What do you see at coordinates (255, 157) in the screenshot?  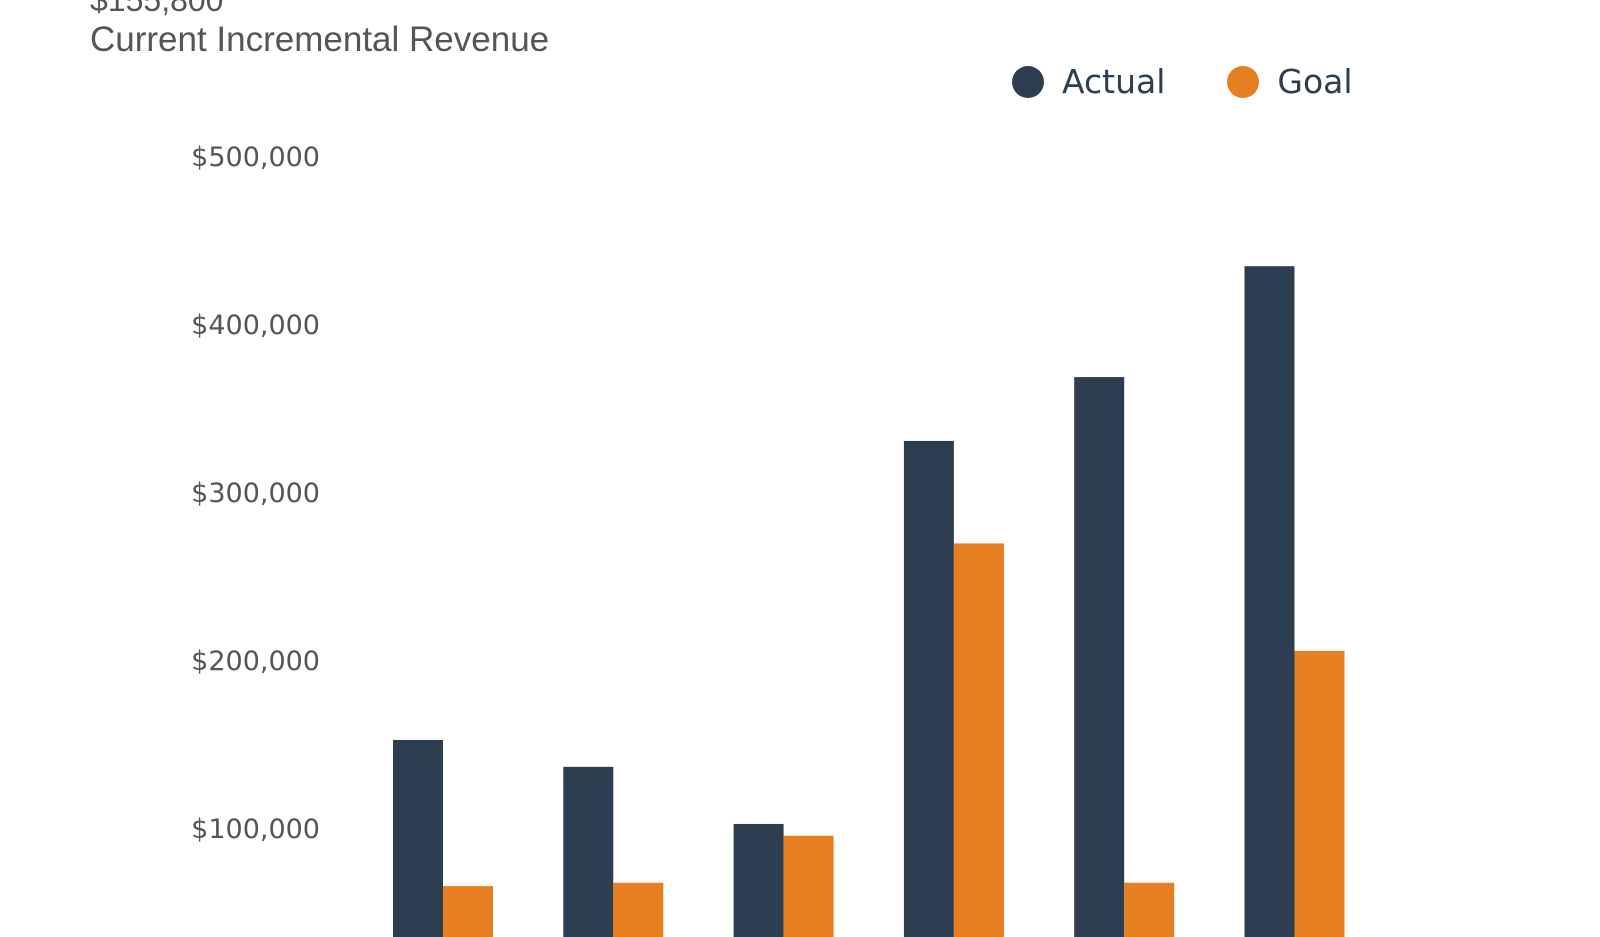 I see `y-tick-label: $500,000` at bounding box center [255, 157].